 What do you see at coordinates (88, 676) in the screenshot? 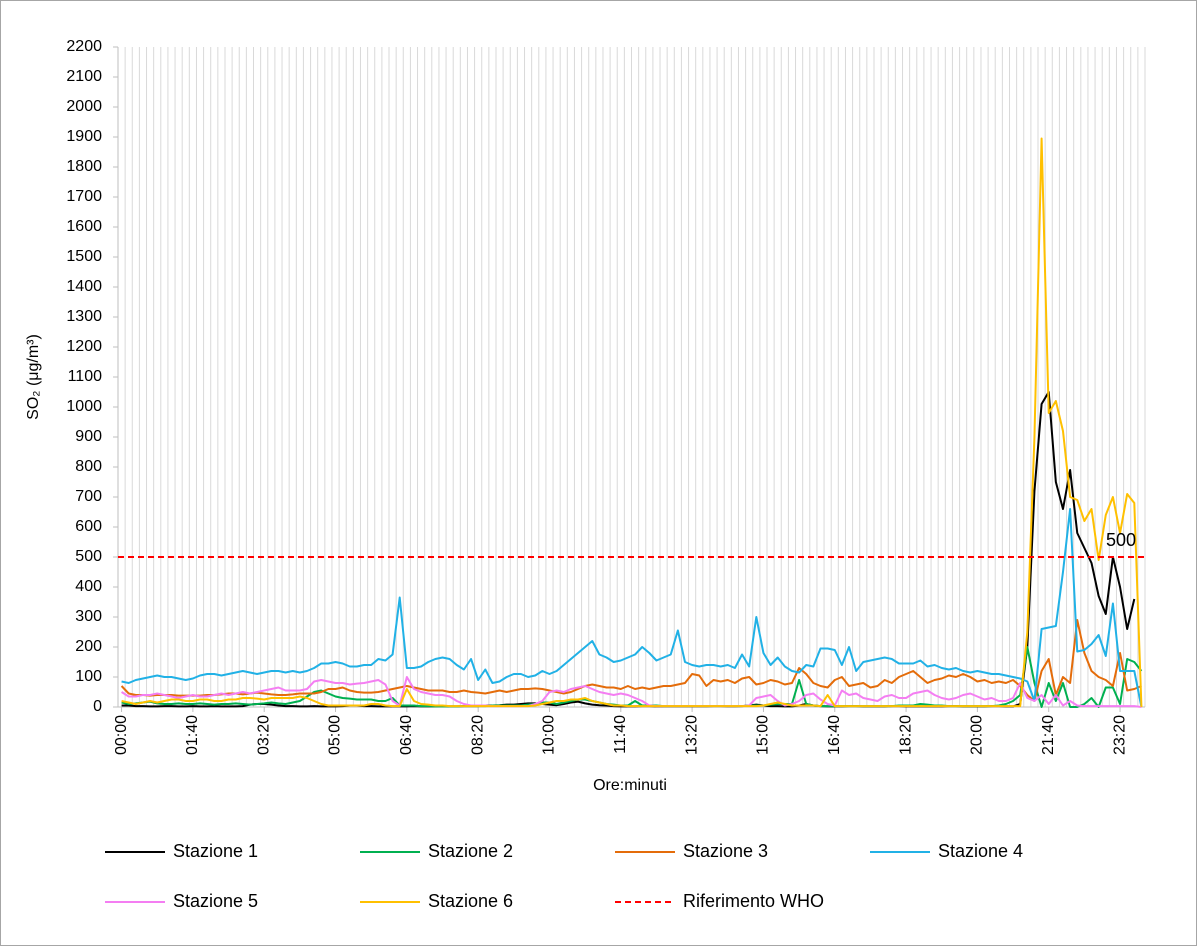
I see `y-tick-label: 100` at bounding box center [88, 676].